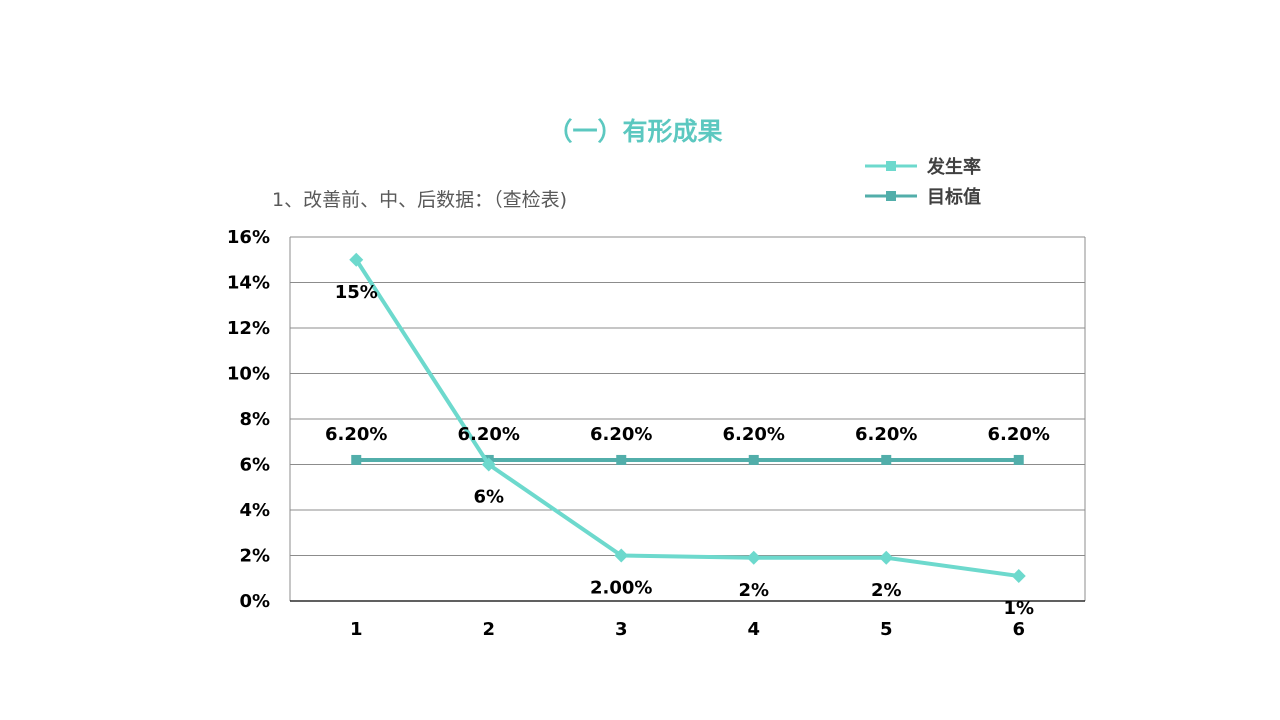 Image resolution: width=1280 pixels, height=720 pixels. Describe the element at coordinates (356, 629) in the screenshot. I see `x-tick-label: 1` at that location.